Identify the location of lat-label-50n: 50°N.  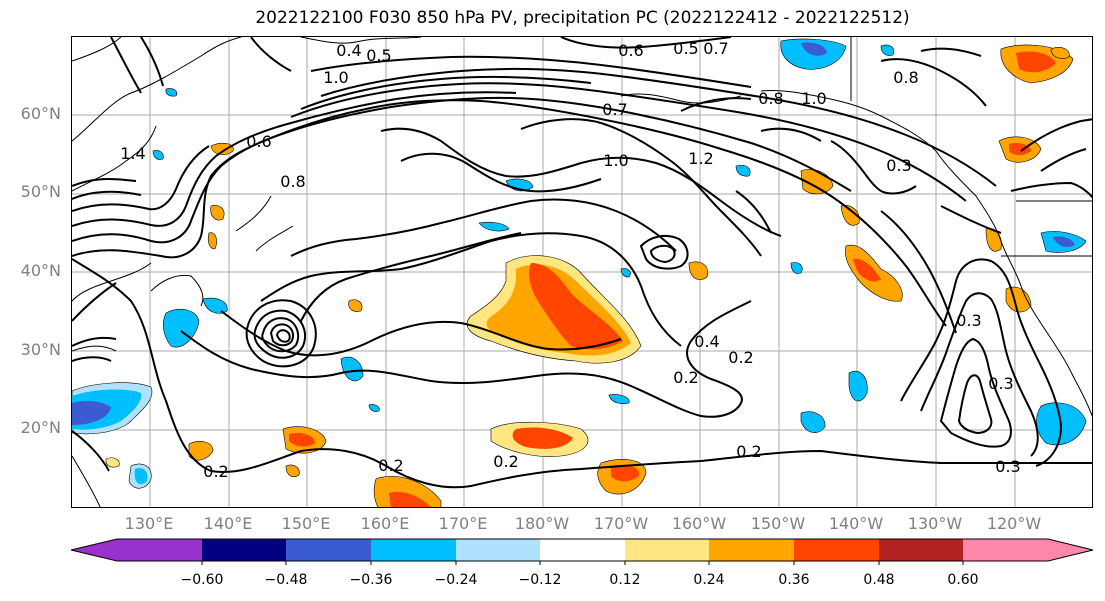
(40, 191).